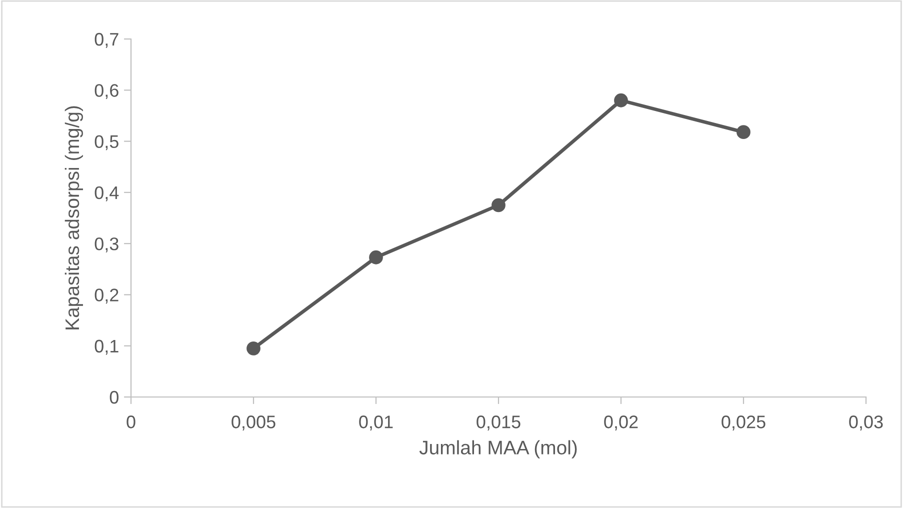 This screenshot has height=508, width=903. Describe the element at coordinates (114, 397) in the screenshot. I see `y-tick-label: 0` at that location.